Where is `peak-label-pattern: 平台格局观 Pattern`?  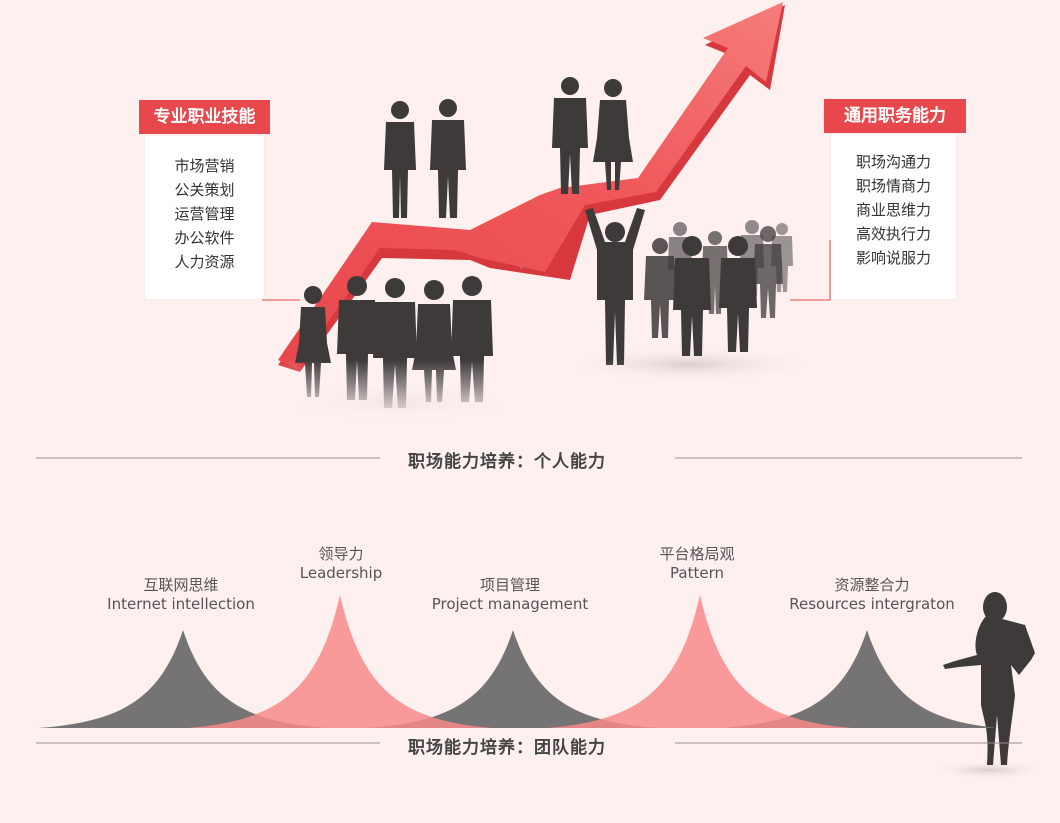
peak-label-pattern: 平台格局观 Pattern is located at coordinates (696, 564).